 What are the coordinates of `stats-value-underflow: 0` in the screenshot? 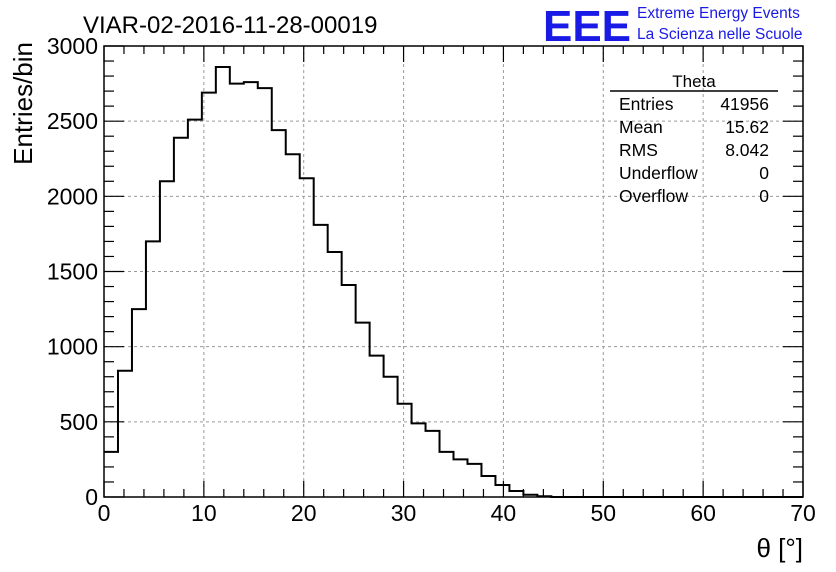 It's located at (764, 173).